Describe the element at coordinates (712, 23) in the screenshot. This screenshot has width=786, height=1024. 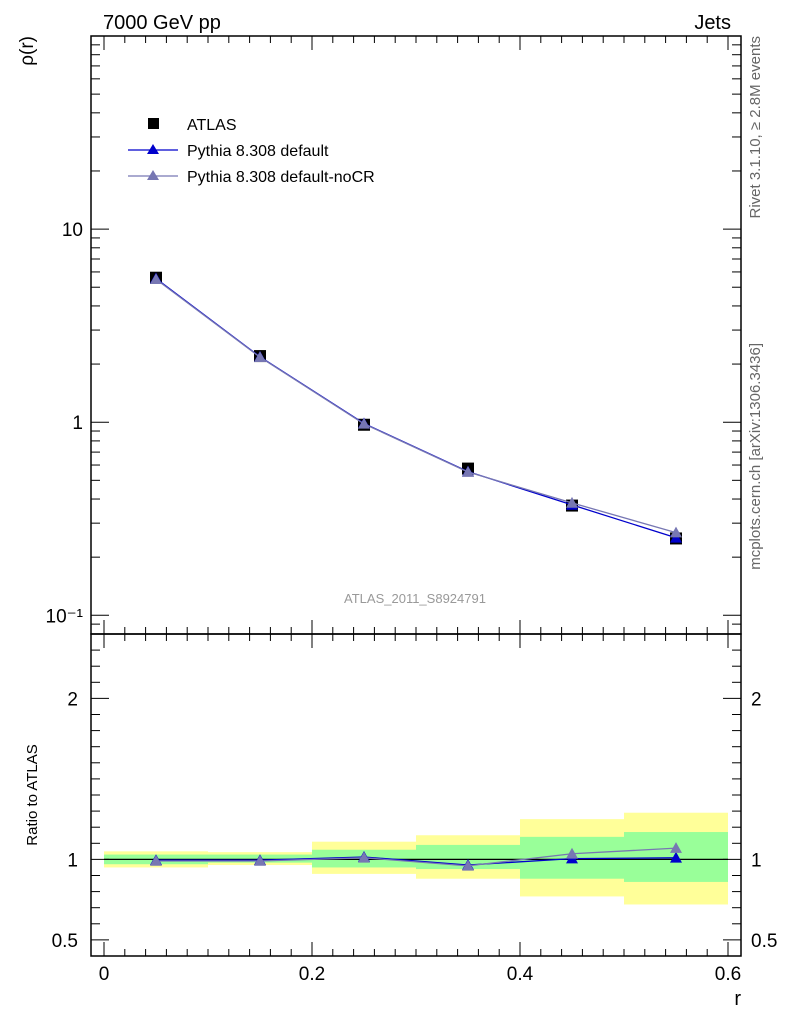
I see `jets-label: Jets` at that location.